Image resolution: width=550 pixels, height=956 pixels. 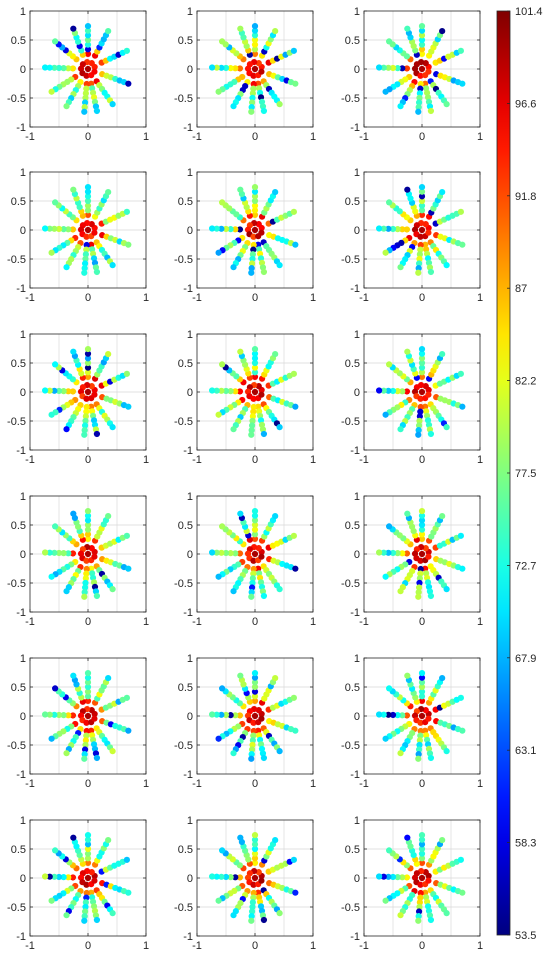 What do you see at coordinates (525, 844) in the screenshot?
I see `colorbar-tick-label: 58.3` at bounding box center [525, 844].